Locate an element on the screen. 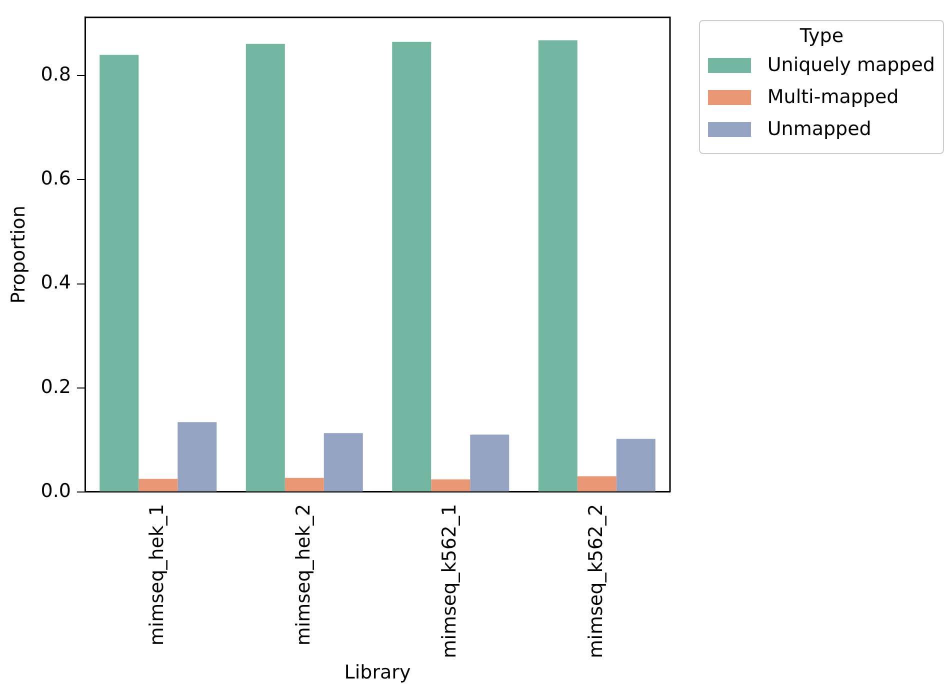 This screenshot has height=689, width=945. y-tick-label: 0.8 is located at coordinates (56, 75).